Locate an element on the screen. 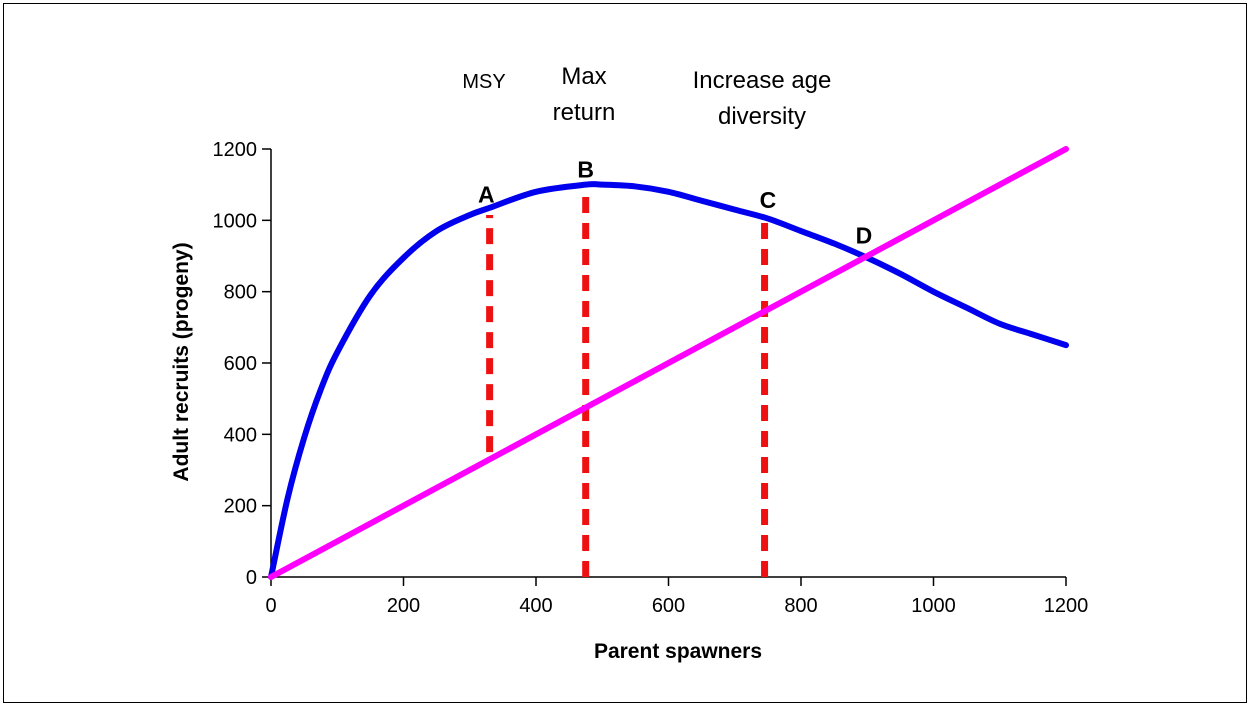 Image resolution: width=1252 pixels, height=703 pixels. point-label-c: C is located at coordinates (768, 200).